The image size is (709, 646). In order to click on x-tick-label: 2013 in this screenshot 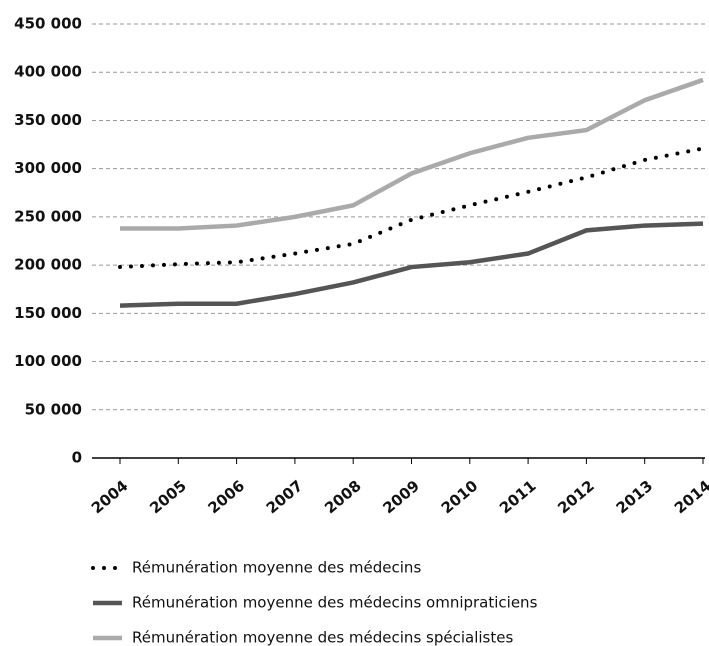, I will do `click(635, 497)`.